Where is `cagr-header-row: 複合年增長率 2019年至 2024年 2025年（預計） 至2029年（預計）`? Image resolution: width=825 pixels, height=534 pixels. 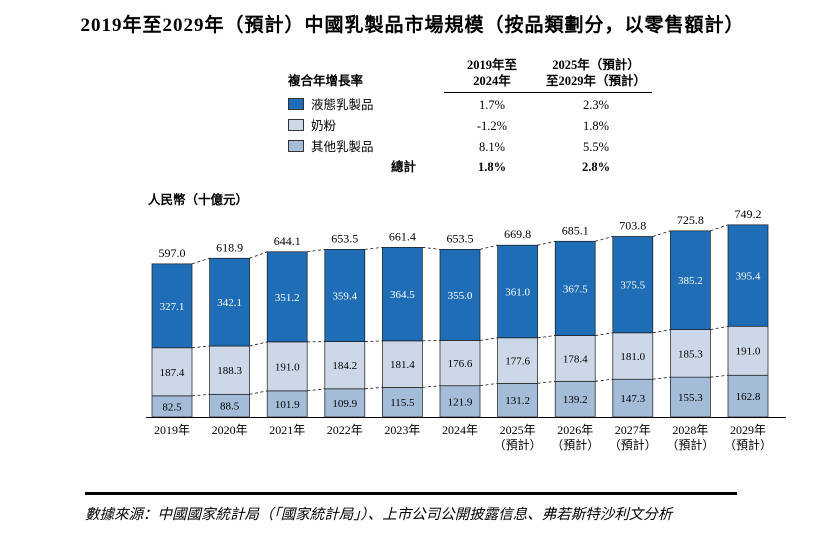
cagr-header-row: 複合年增長率 2019年至 2024年 2025年（預計） 至2029年（預計） is located at coordinates (470, 76).